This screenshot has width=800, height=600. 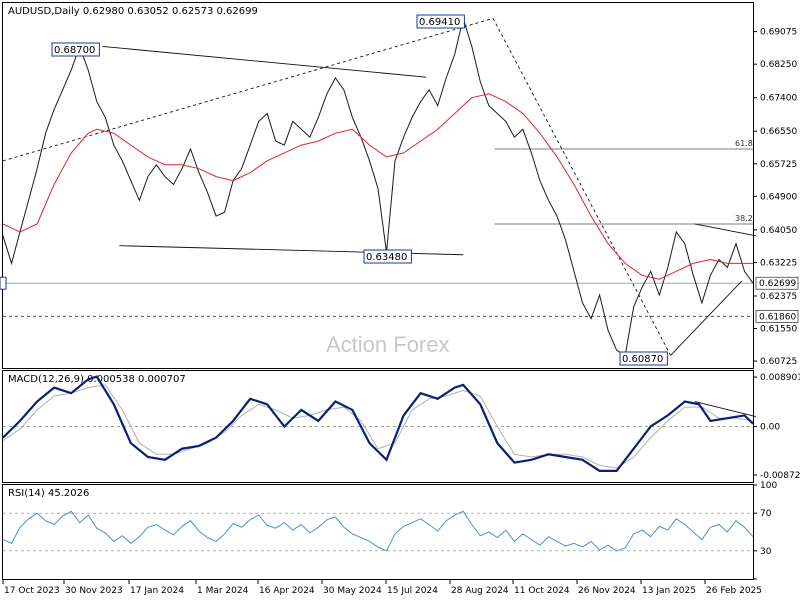 I want to click on x-tick-label: 17 Oct 2023, so click(x=32, y=591).